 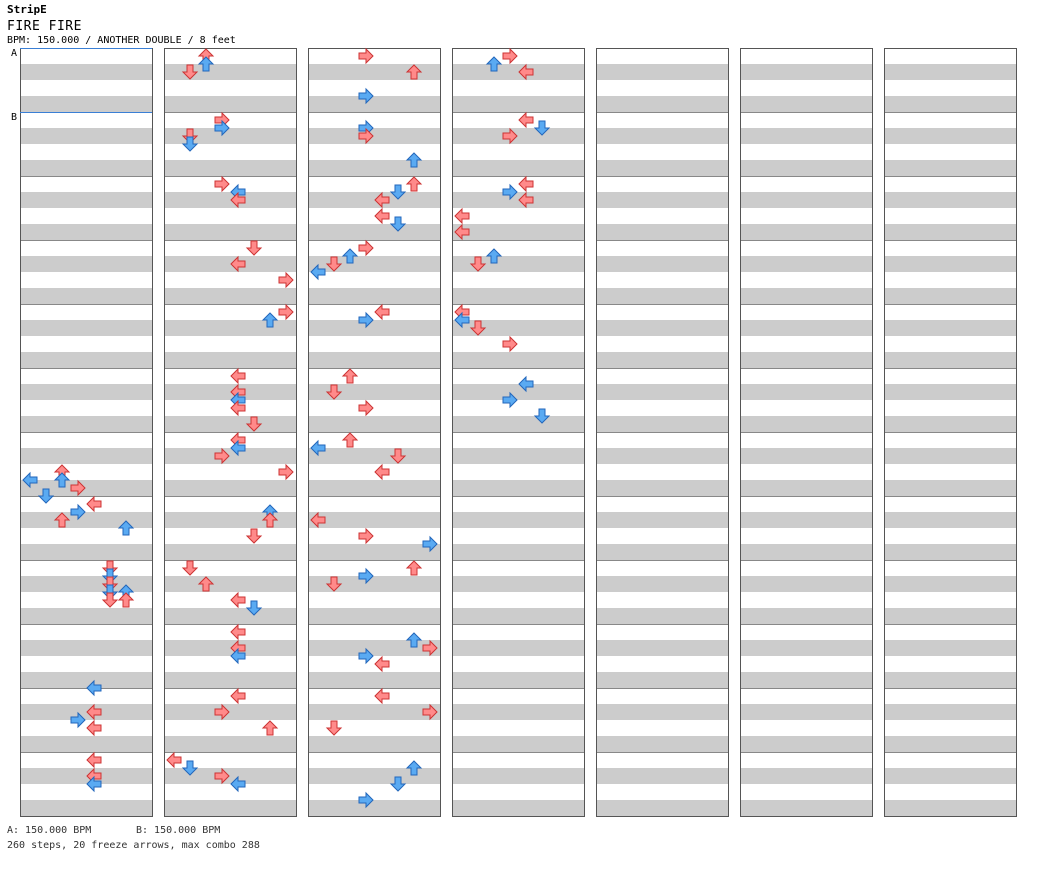 What do you see at coordinates (121, 40) in the screenshot?
I see `chart-info: BPM: 150.000 / ANOTHER DOUBLE / 8 feet` at bounding box center [121, 40].